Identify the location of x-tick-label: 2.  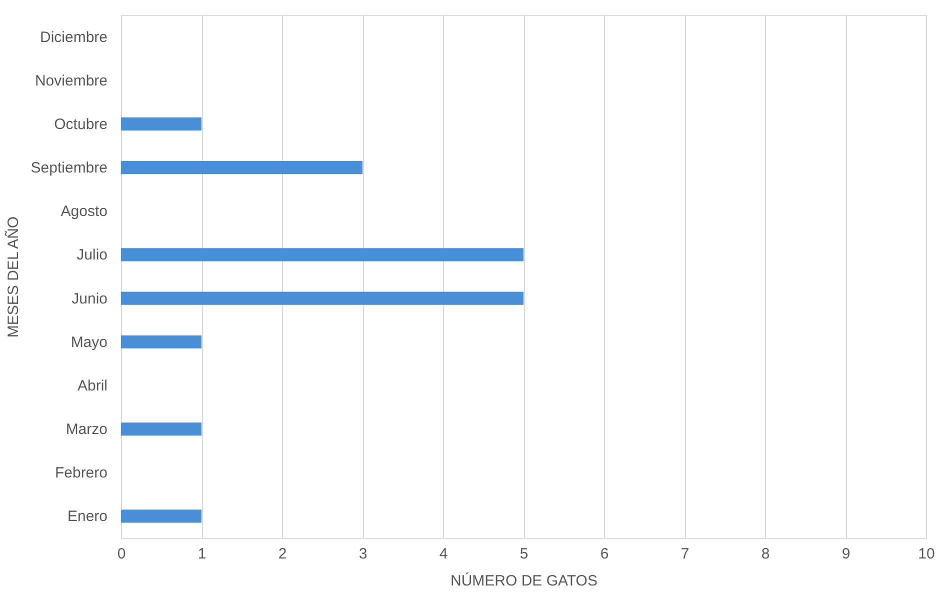
(282, 554).